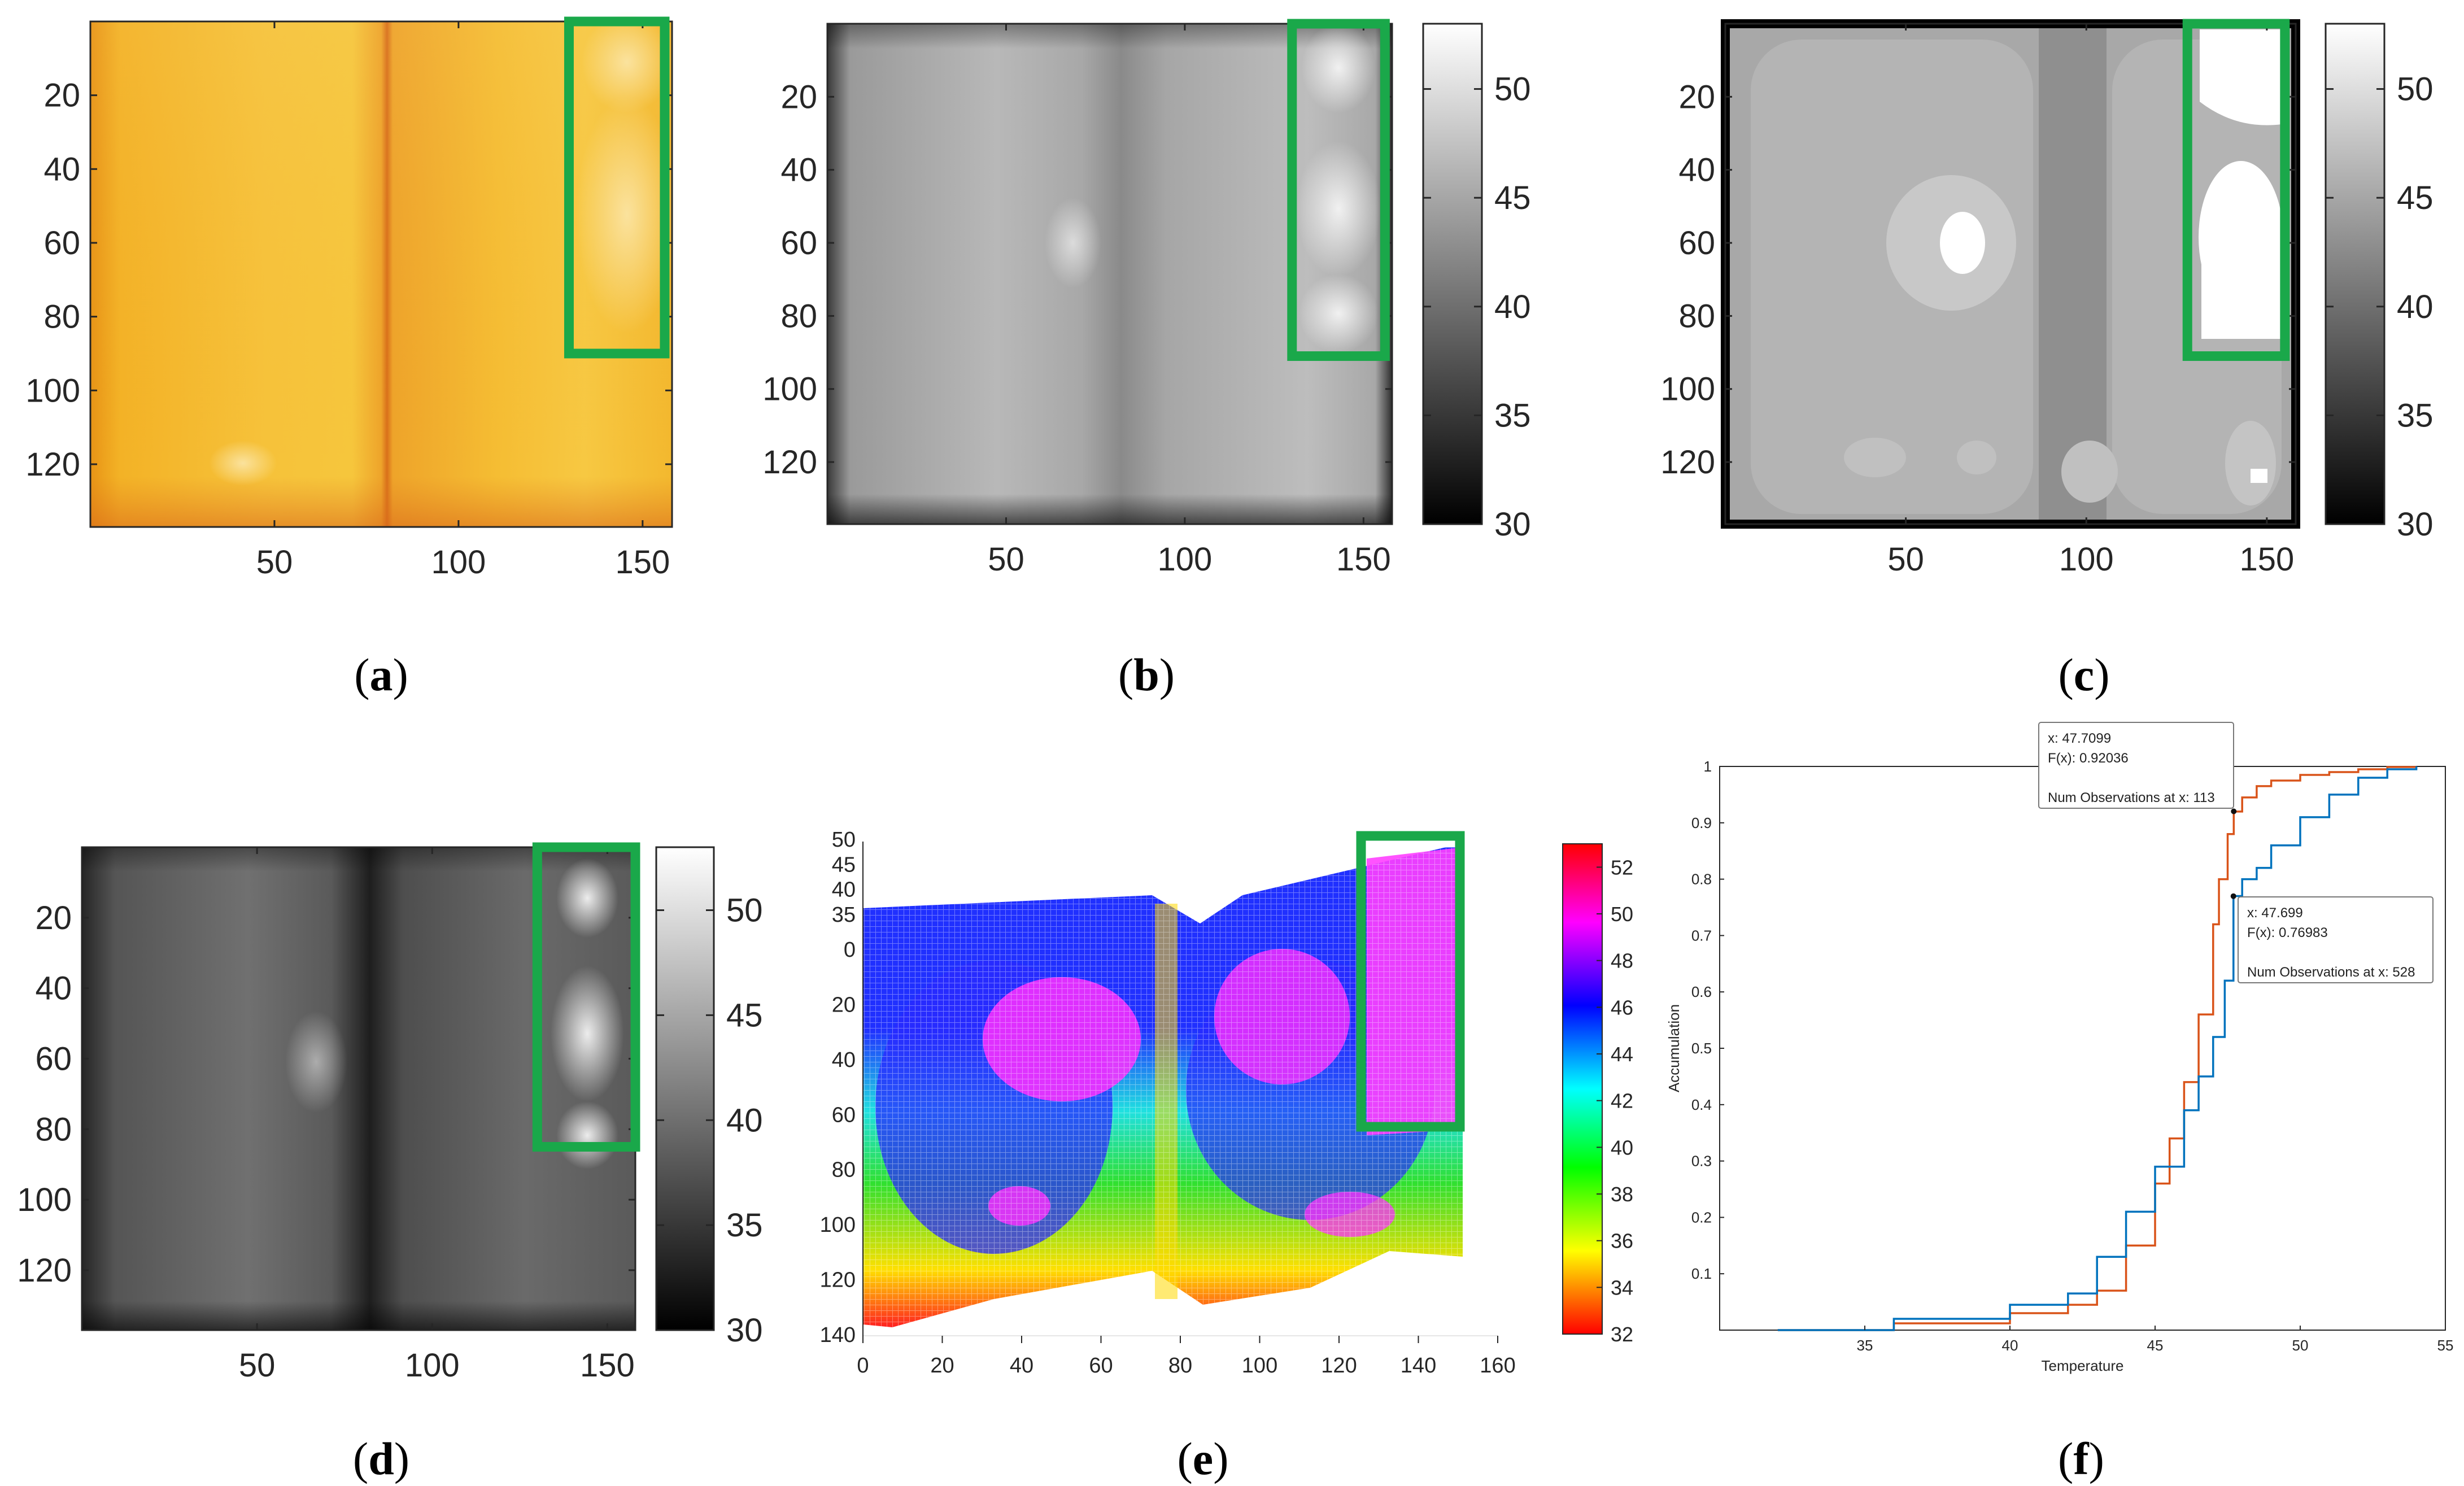 The height and width of the screenshot is (1486, 2464). Describe the element at coordinates (850, 950) in the screenshot. I see `panel-e-ytick-label: 0` at that location.